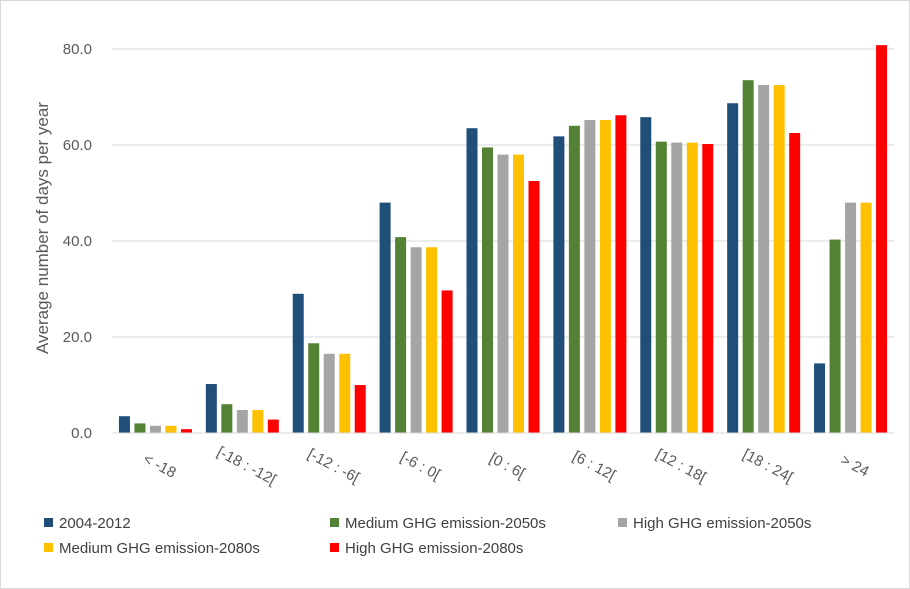  I want to click on x-tick-label: [-6 : 0[, so click(420, 466).